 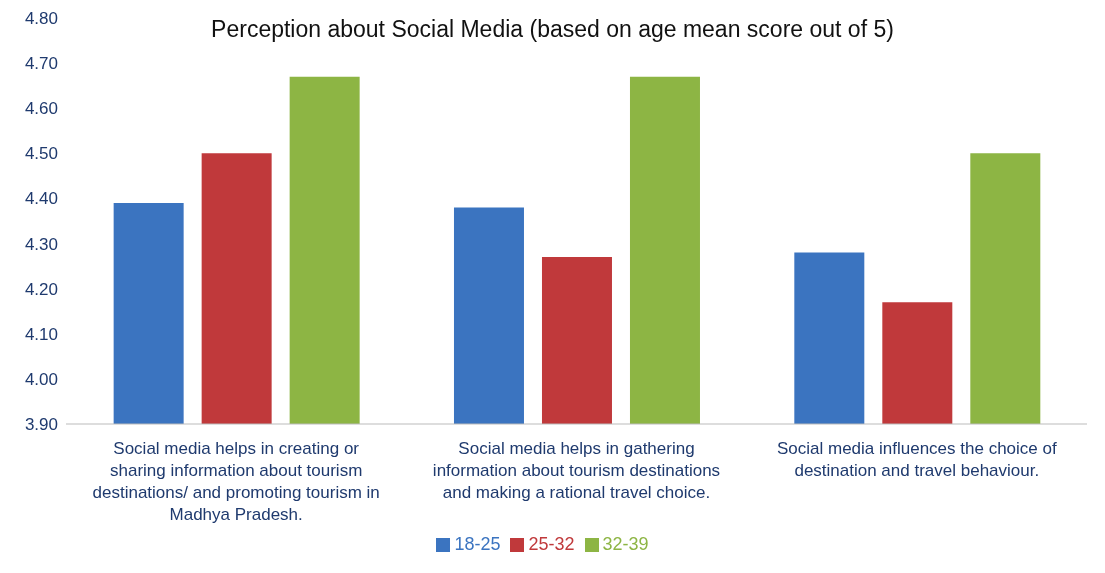 I want to click on chart-title: Perception about Social Media (based on age mean score out of 5), so click(x=552, y=29).